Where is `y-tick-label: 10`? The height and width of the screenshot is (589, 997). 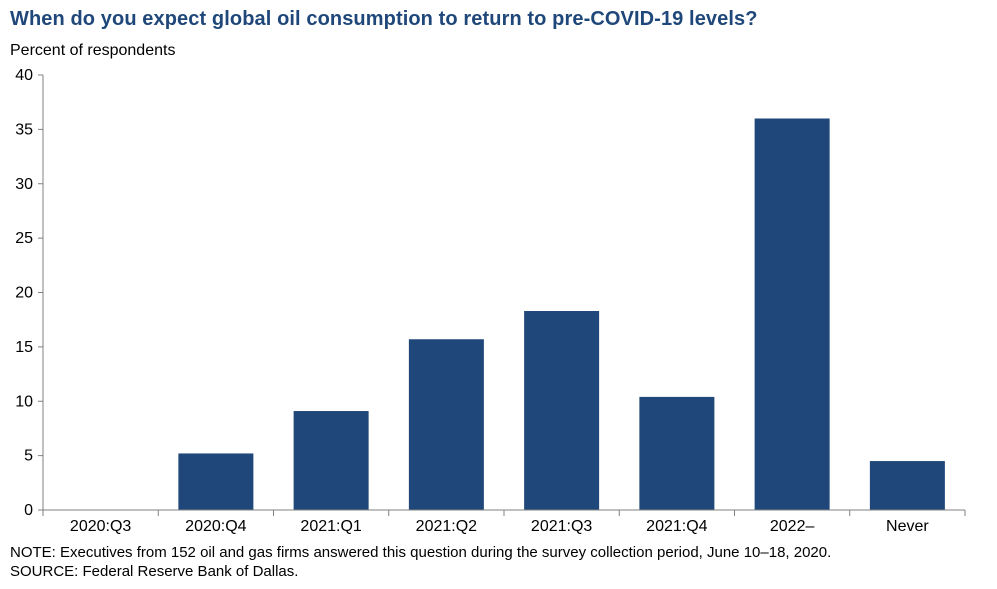
y-tick-label: 10 is located at coordinates (24, 401).